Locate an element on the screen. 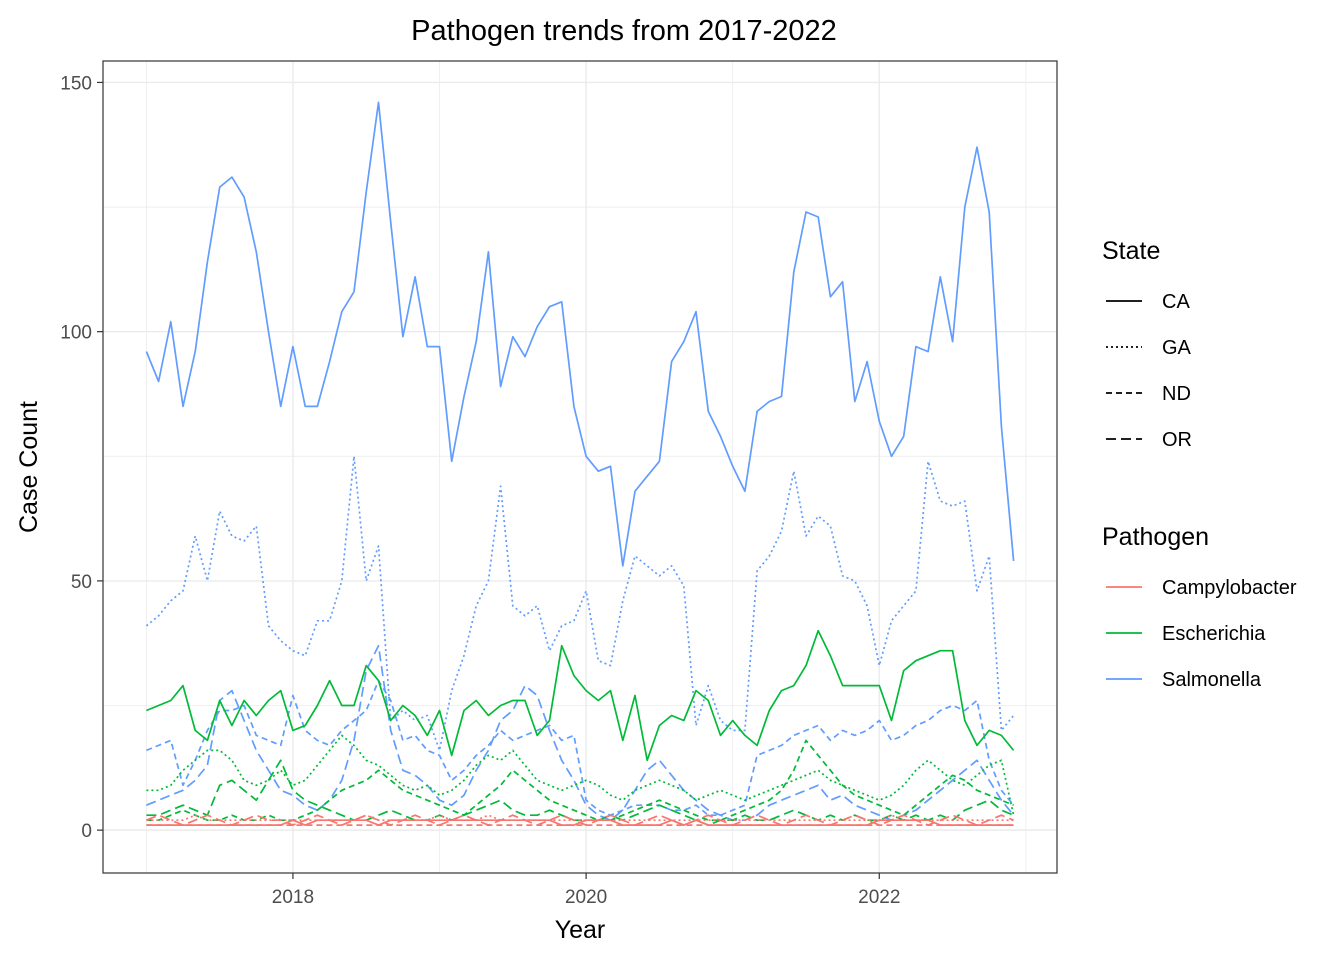 This screenshot has height=960, width=1344. legend-label-or: OR is located at coordinates (1177, 440).